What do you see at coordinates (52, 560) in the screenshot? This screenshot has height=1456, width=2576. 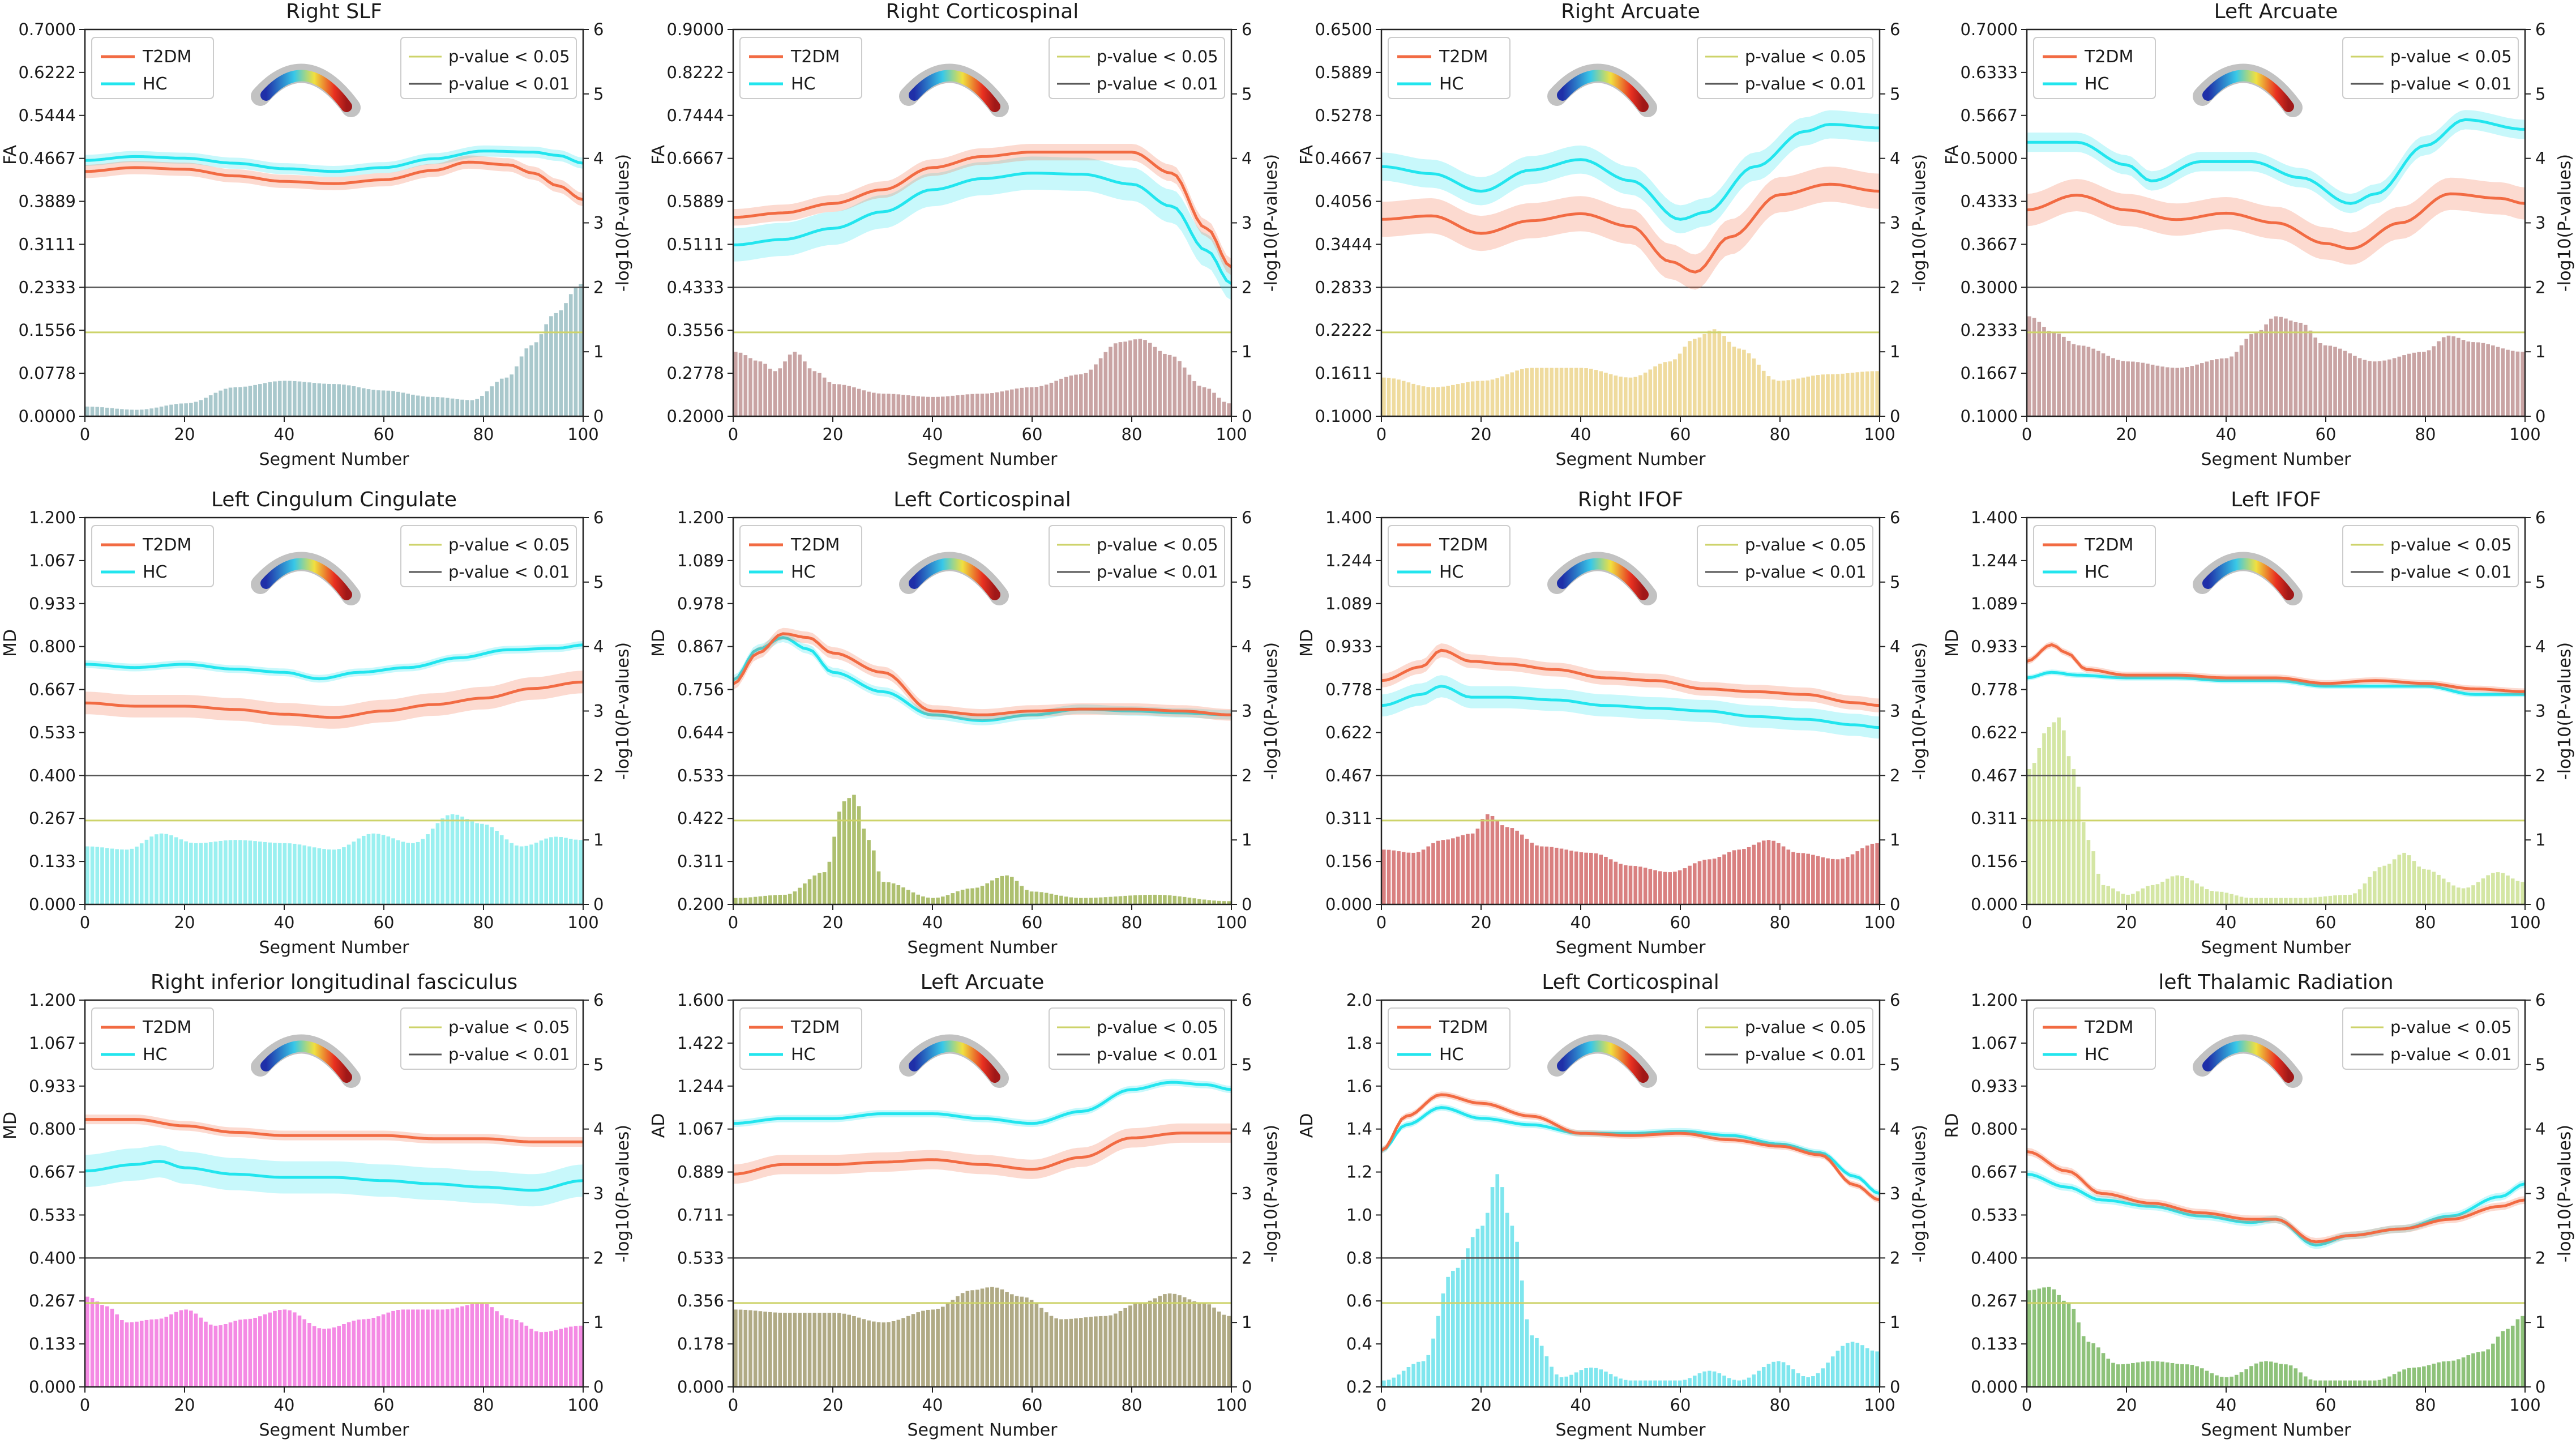 I see `y-tick-label: 1.067` at bounding box center [52, 560].